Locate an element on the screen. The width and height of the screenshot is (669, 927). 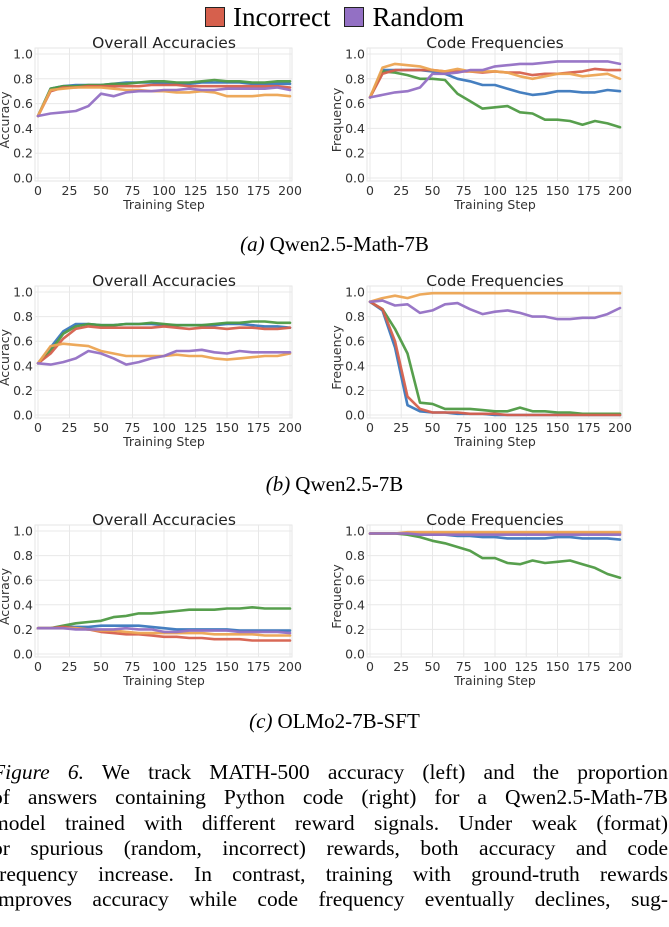
subcaption-tag: (a) is located at coordinates (252, 244).